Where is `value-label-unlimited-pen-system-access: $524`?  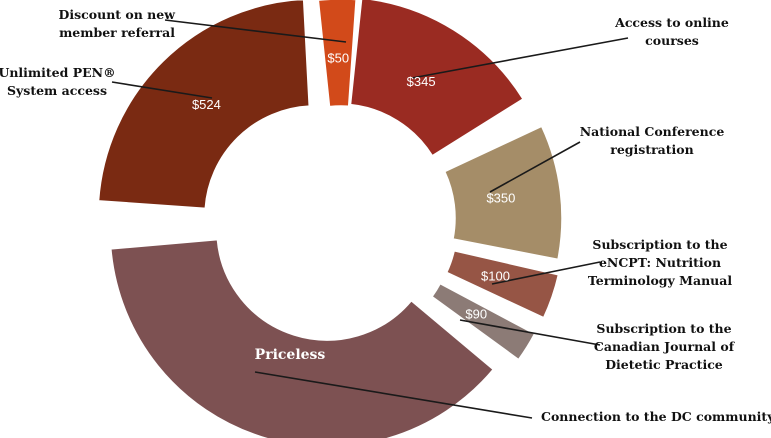 value-label-unlimited-pen-system-access: $524 is located at coordinates (206, 104).